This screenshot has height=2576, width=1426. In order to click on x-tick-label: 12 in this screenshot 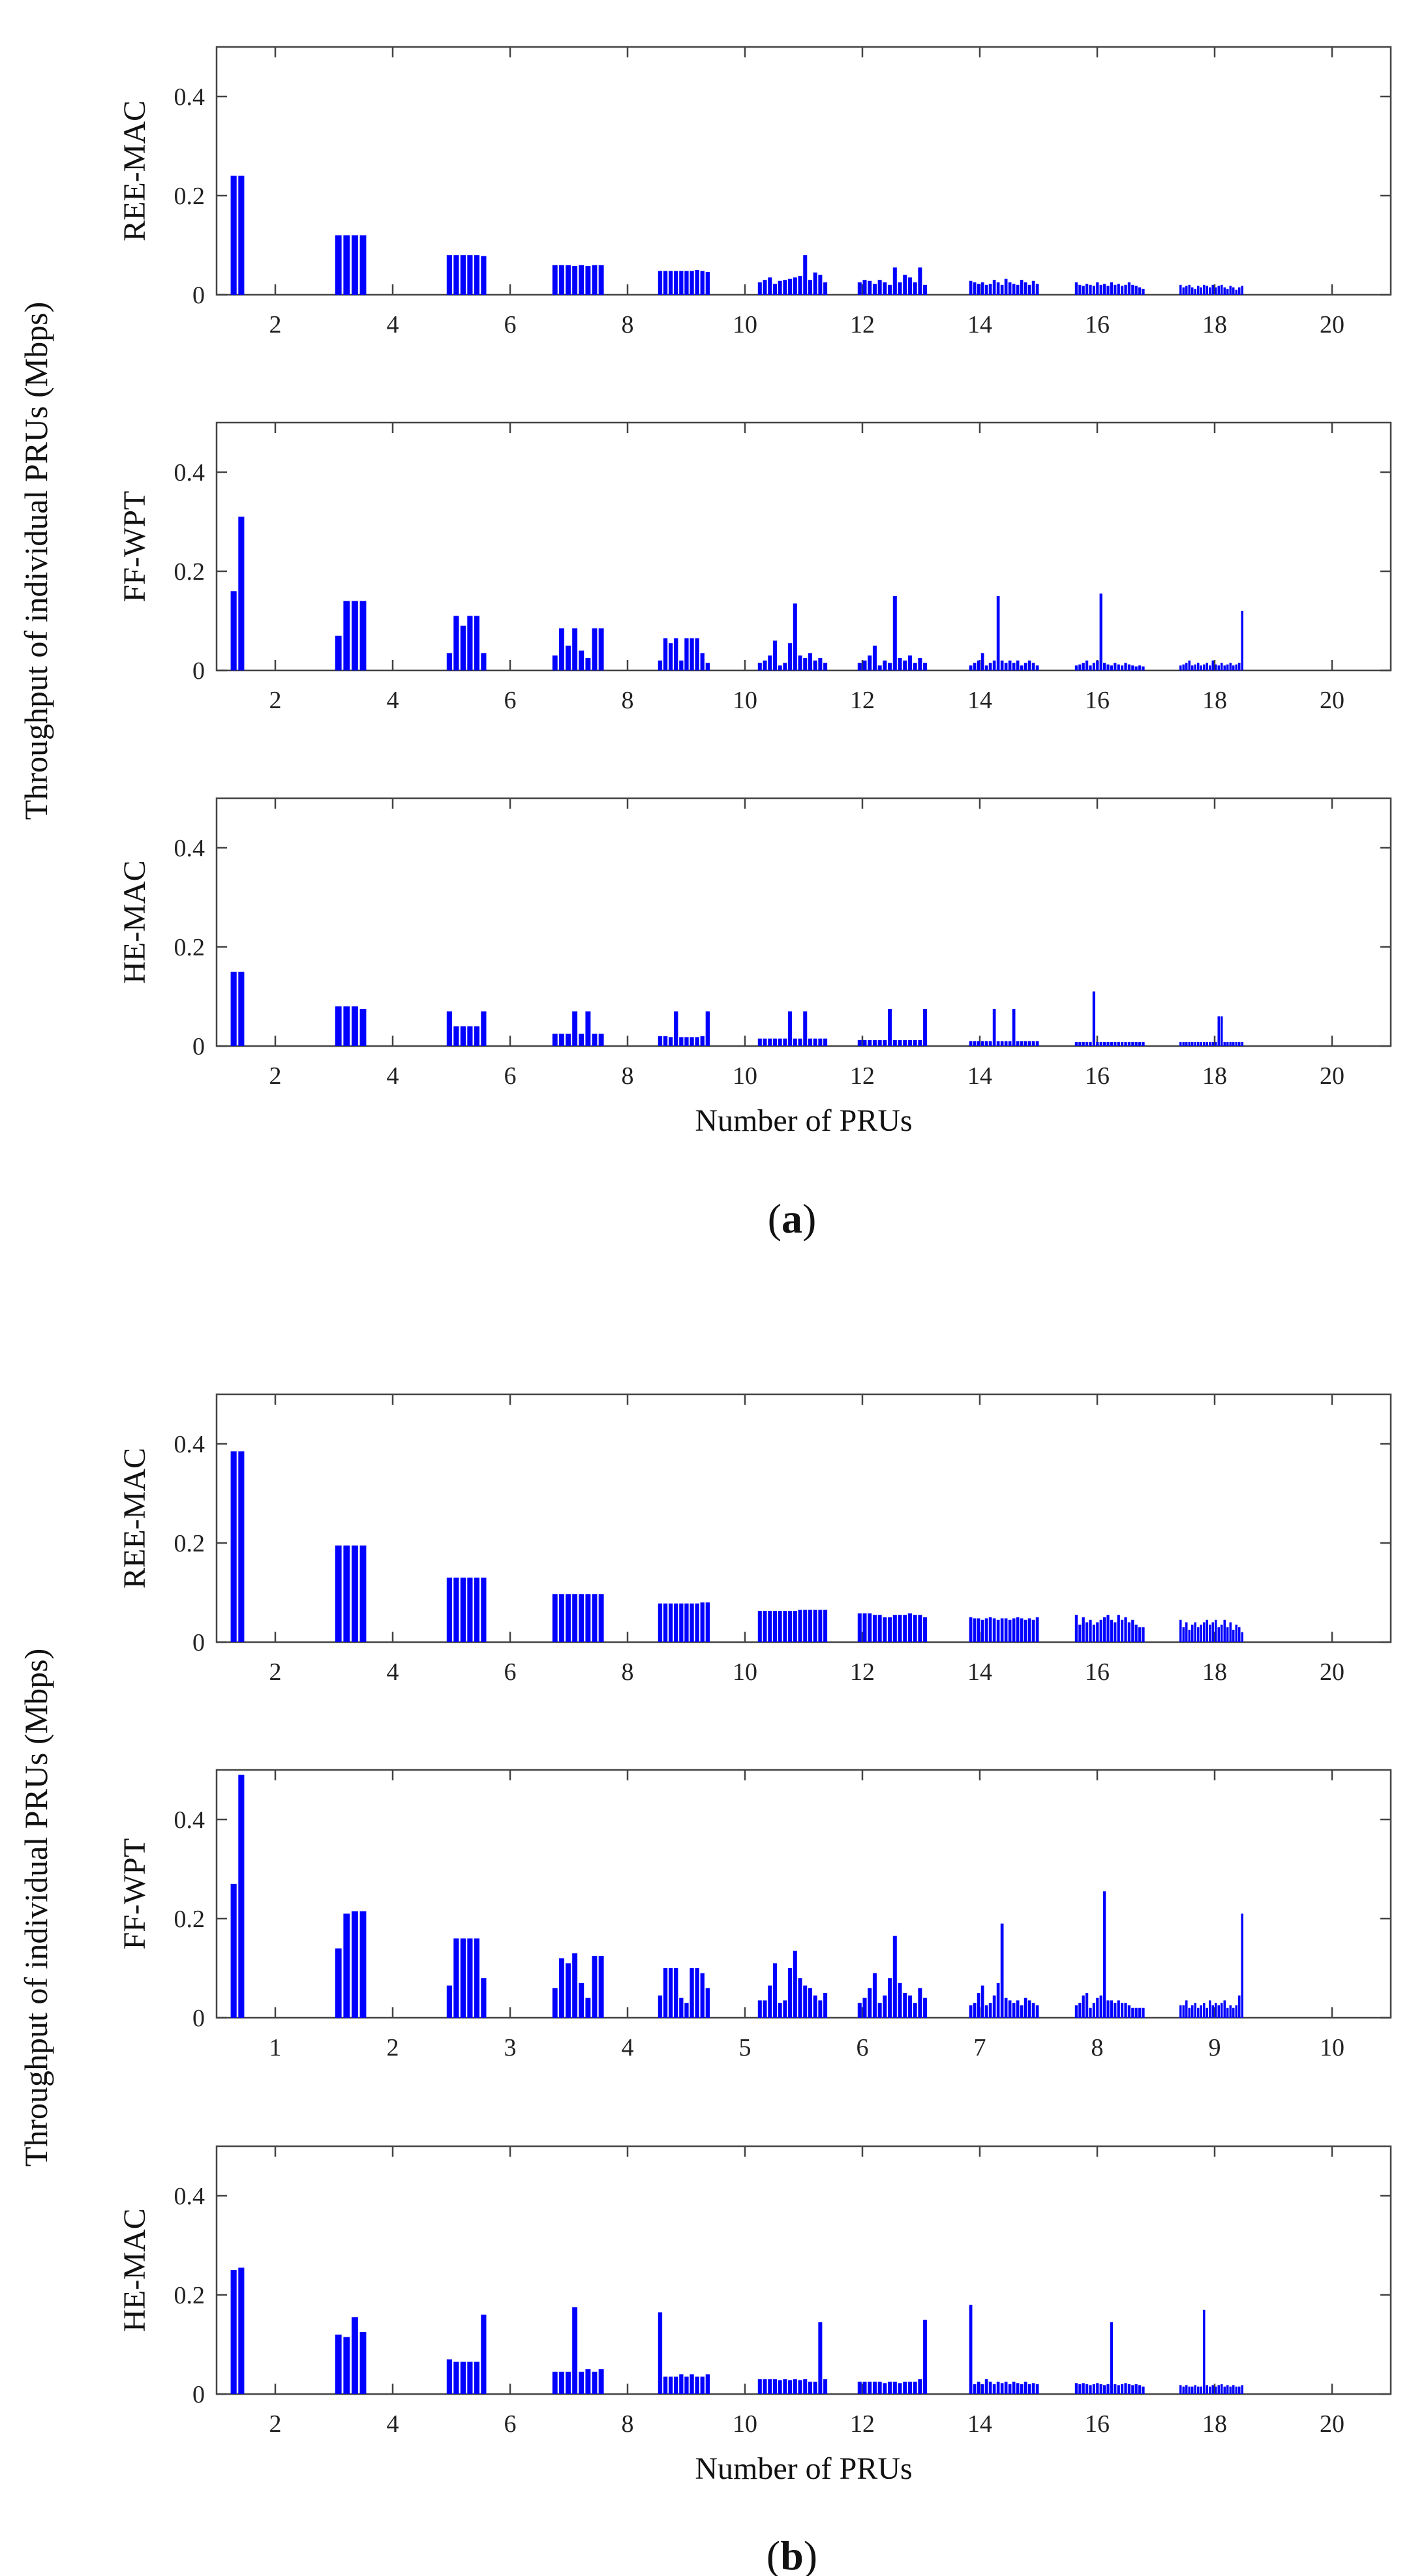, I will do `click(862, 700)`.